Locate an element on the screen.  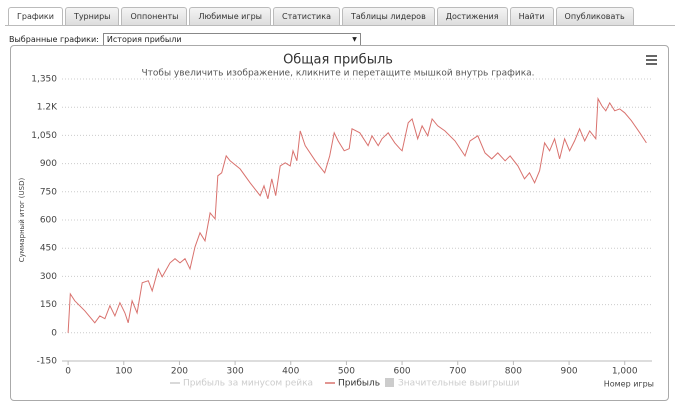
y-tick-label: 0 is located at coordinates (54, 333).